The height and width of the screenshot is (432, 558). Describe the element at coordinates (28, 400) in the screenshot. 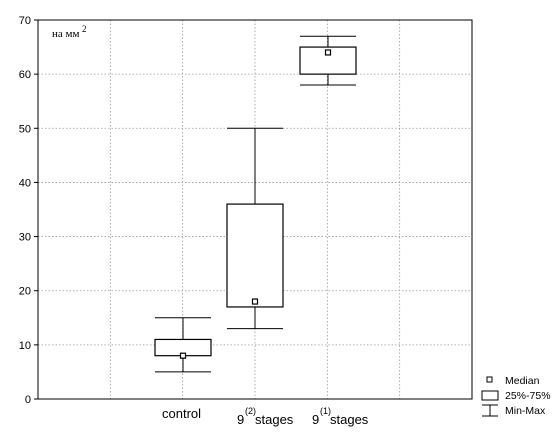

I see `y-tick-label: 0` at that location.